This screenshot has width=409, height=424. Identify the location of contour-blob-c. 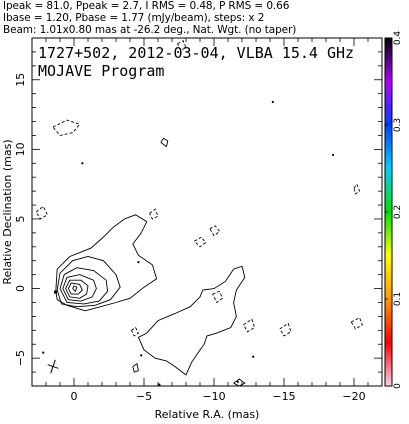
(239, 382).